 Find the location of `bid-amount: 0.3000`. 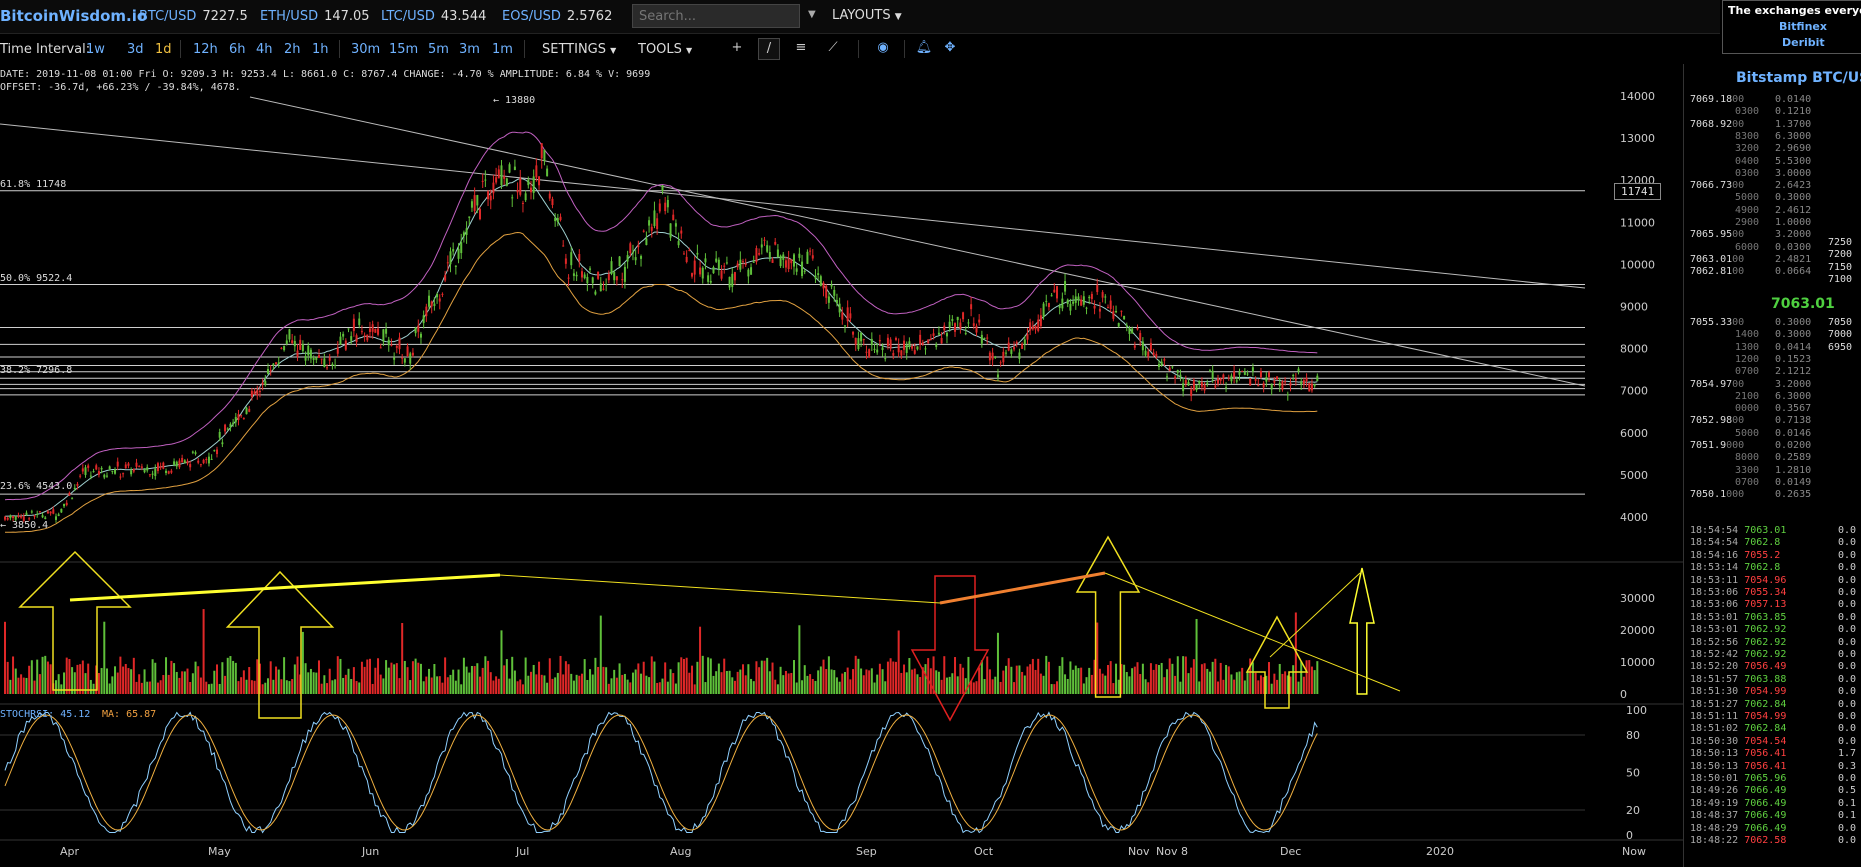

bid-amount: 0.3000 is located at coordinates (1793, 335).